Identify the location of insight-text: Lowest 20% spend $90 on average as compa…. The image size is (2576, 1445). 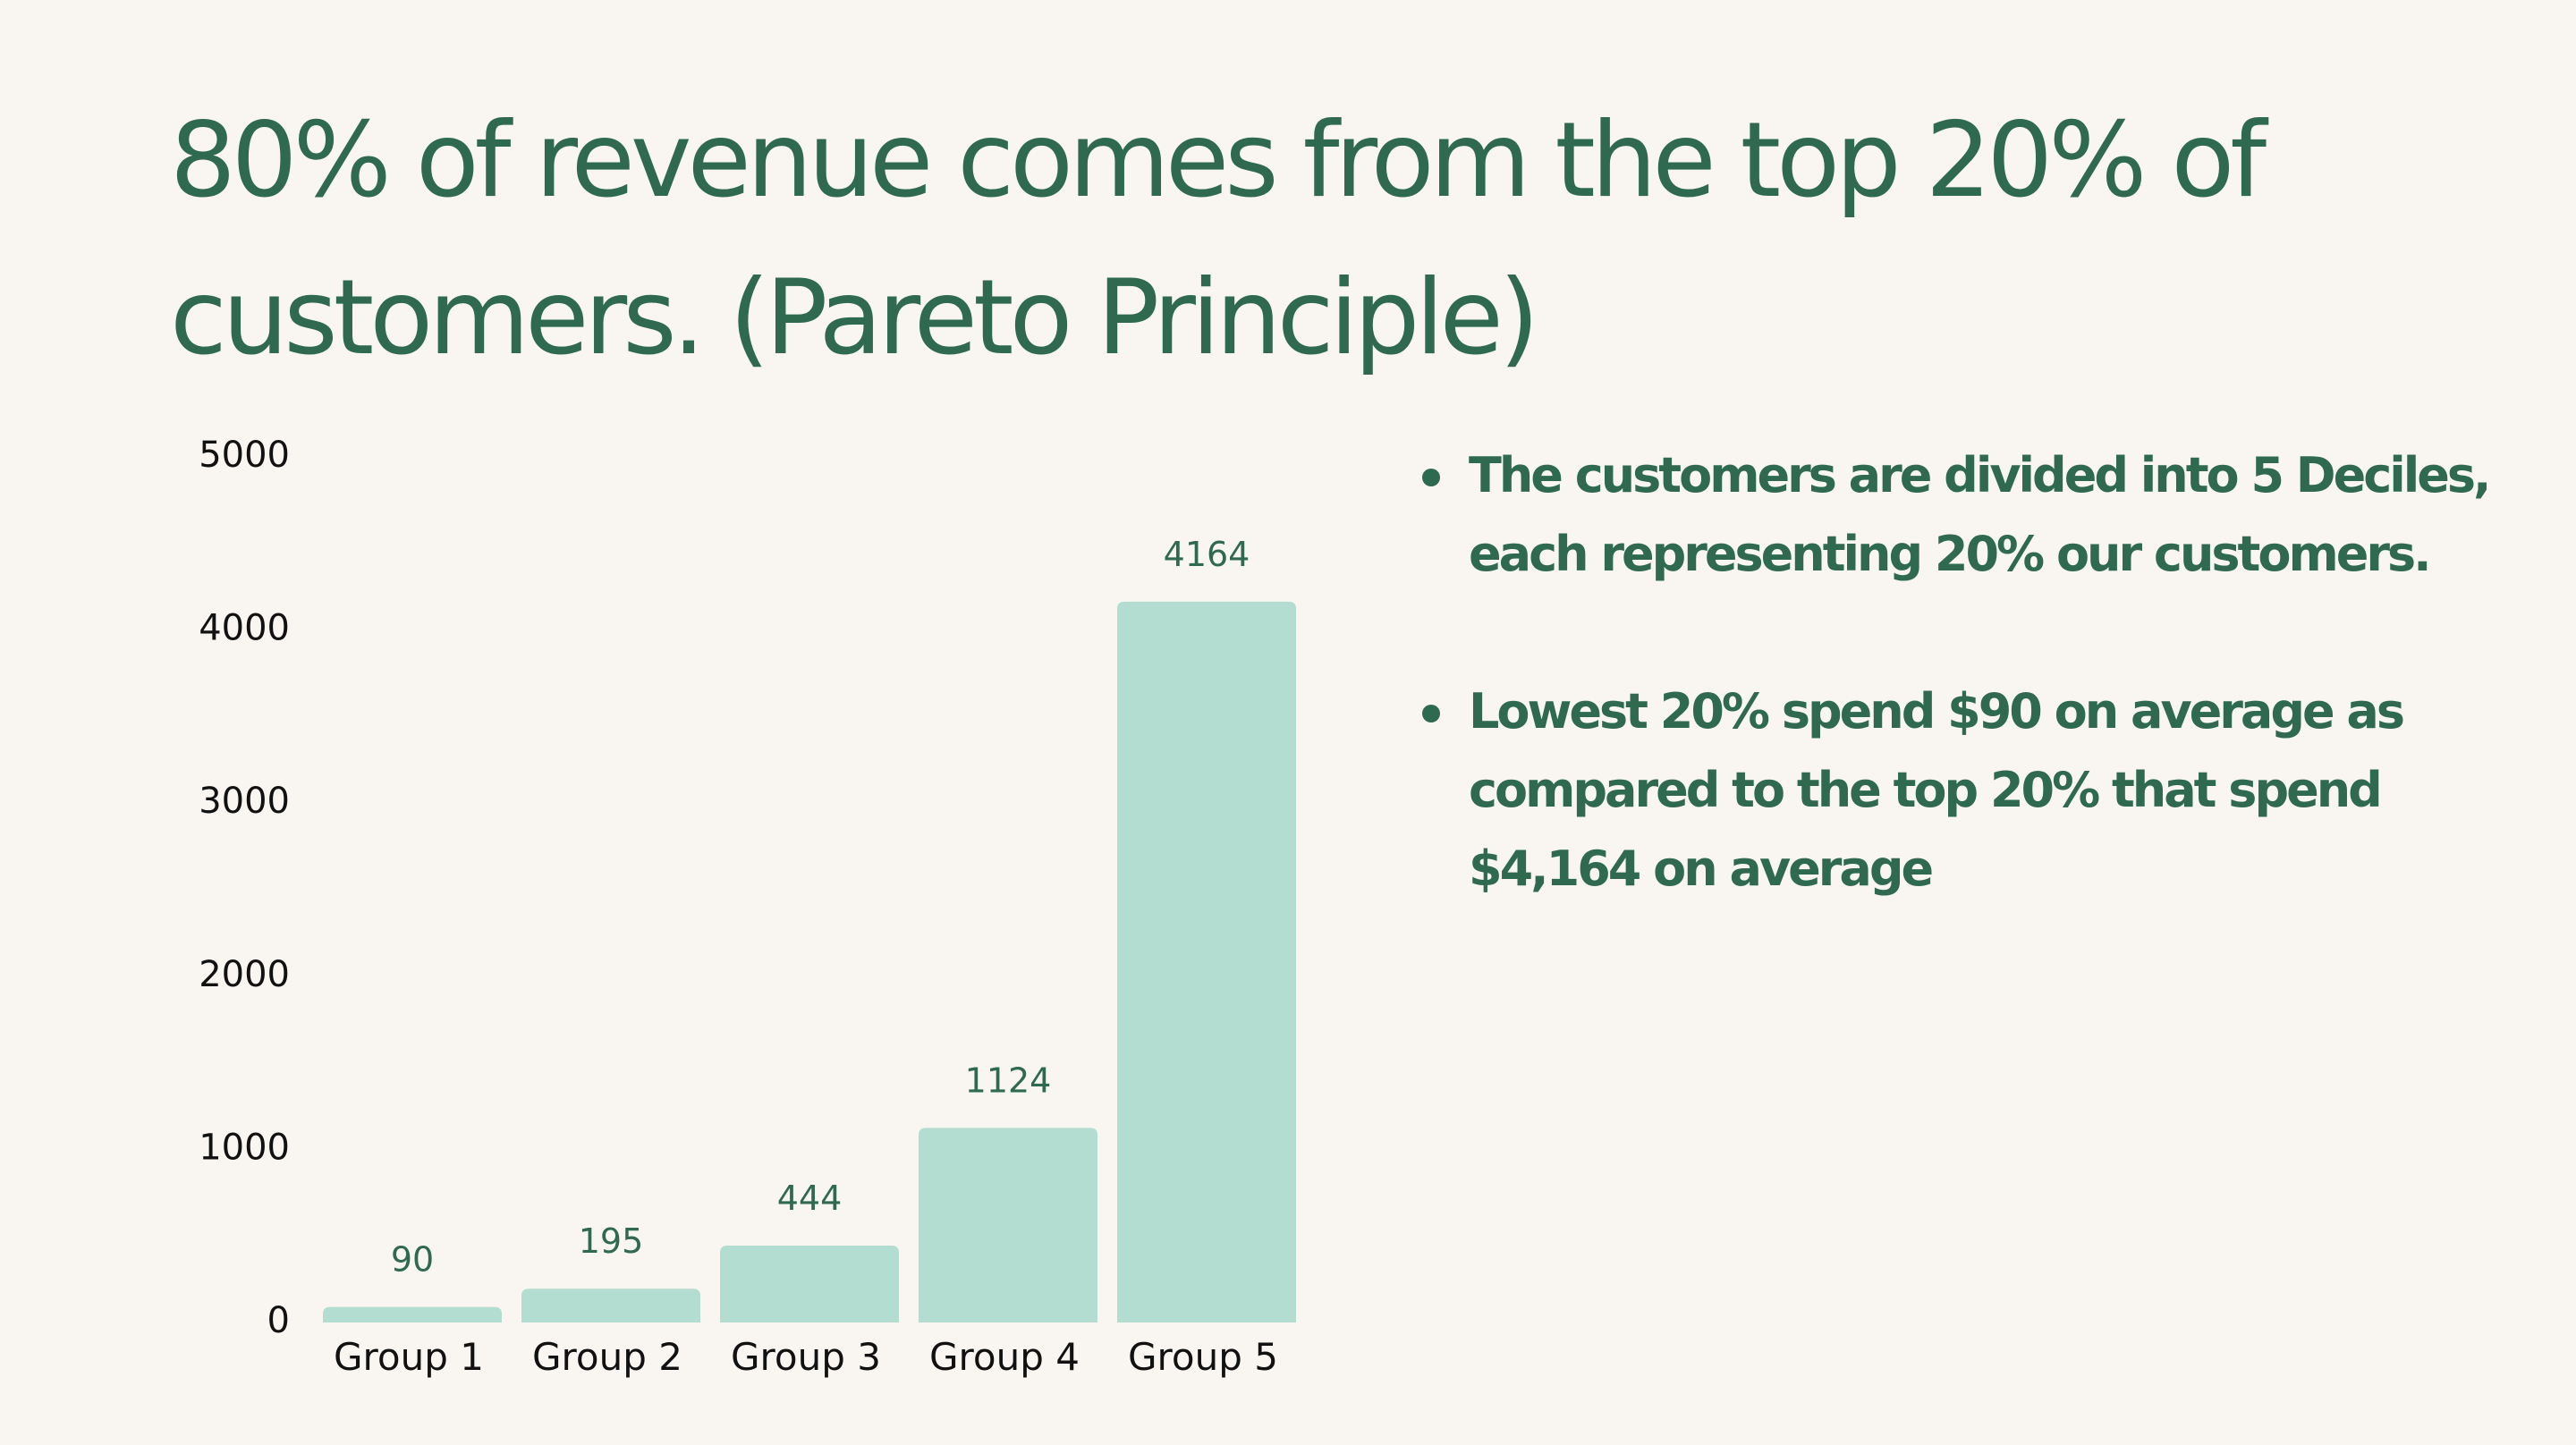
(1937, 790).